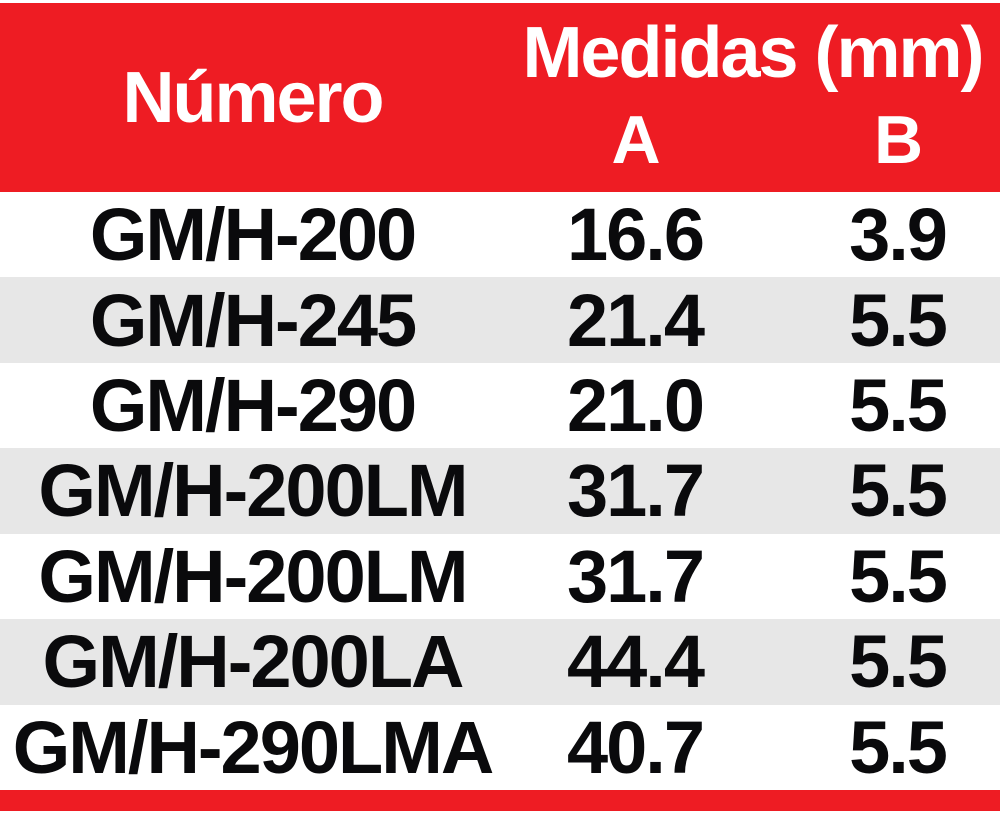 The width and height of the screenshot is (1000, 814). Describe the element at coordinates (635, 406) in the screenshot. I see `cell-measure-a: 21.0` at that location.